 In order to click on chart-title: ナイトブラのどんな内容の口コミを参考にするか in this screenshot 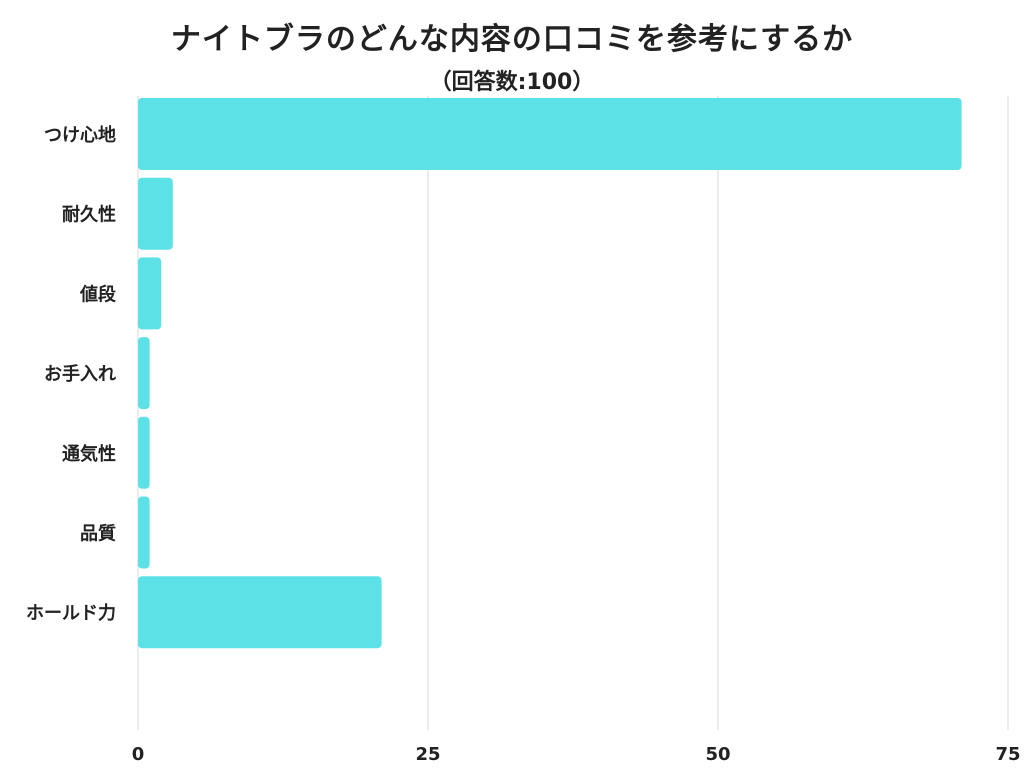, I will do `click(512, 39)`.